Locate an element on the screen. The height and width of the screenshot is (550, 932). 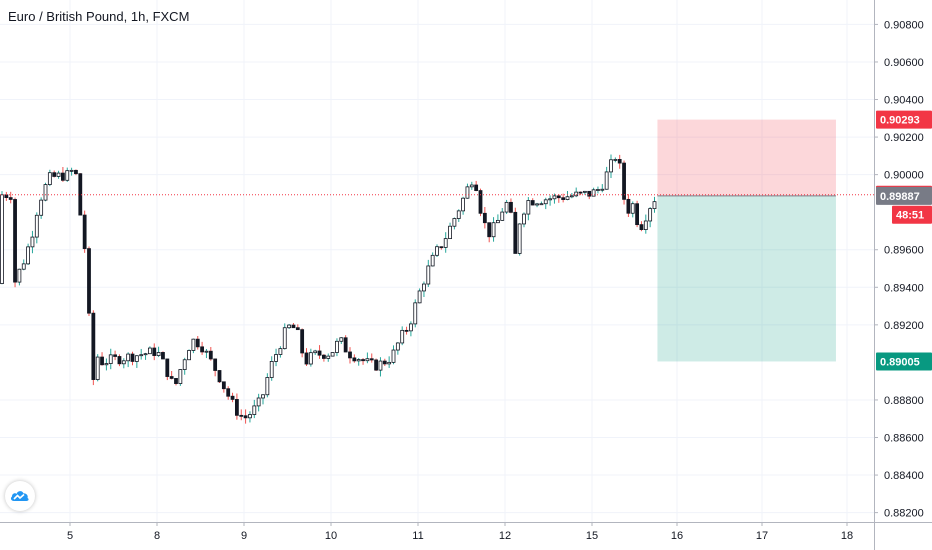
short-position-tool is located at coordinates (746, 240).